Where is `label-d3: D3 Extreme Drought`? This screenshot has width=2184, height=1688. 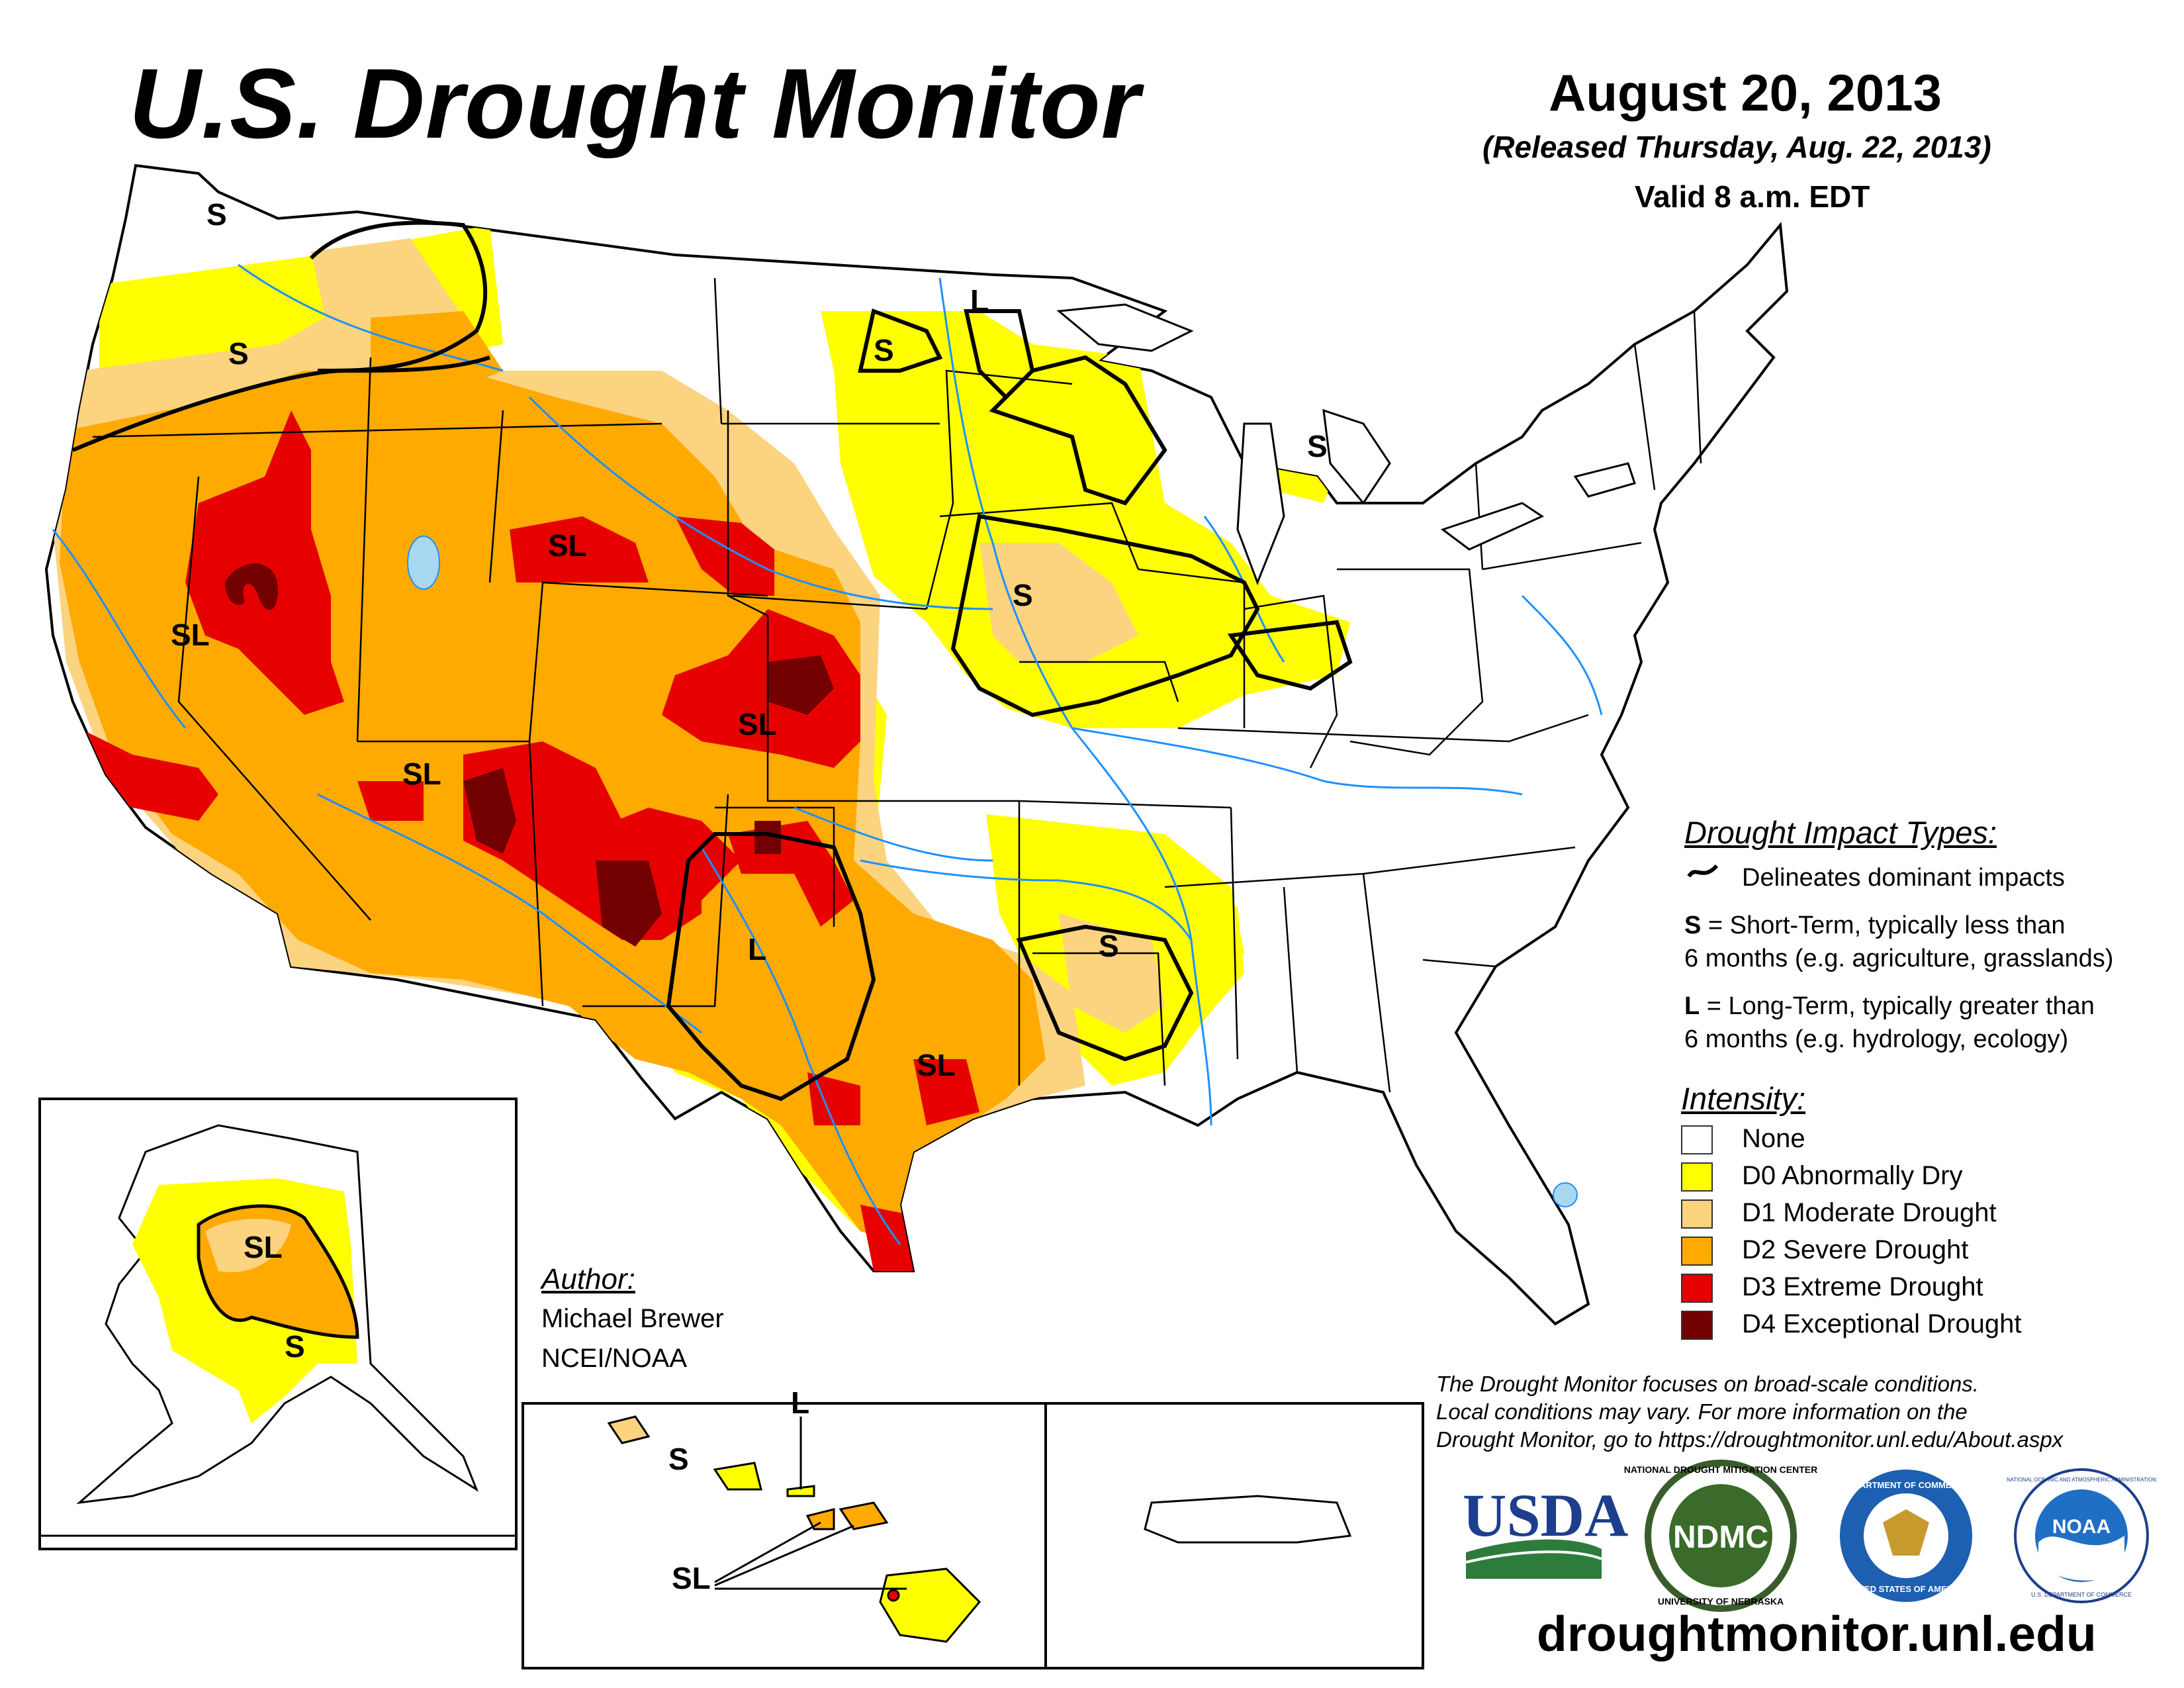
label-d3: D3 Extreme Drought is located at coordinates (1863, 1286).